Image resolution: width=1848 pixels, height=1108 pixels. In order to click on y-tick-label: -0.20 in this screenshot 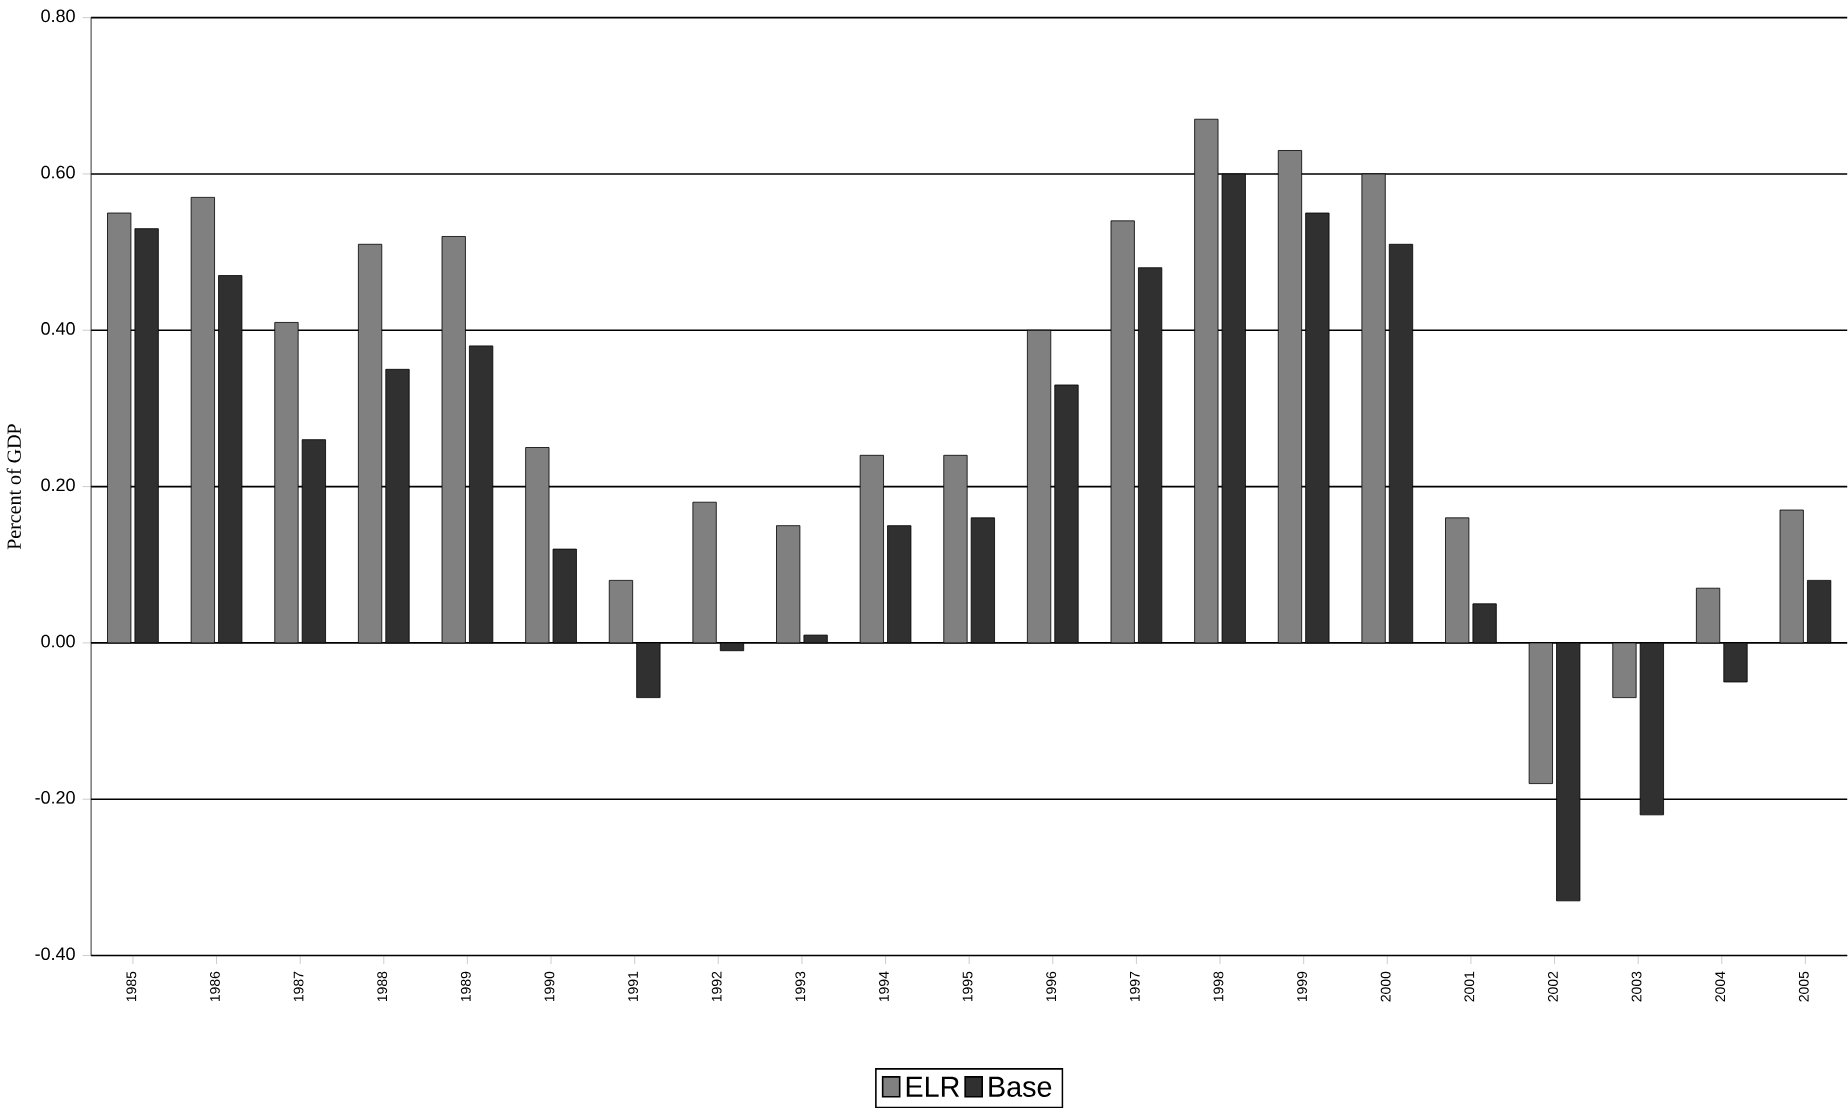, I will do `click(55, 797)`.